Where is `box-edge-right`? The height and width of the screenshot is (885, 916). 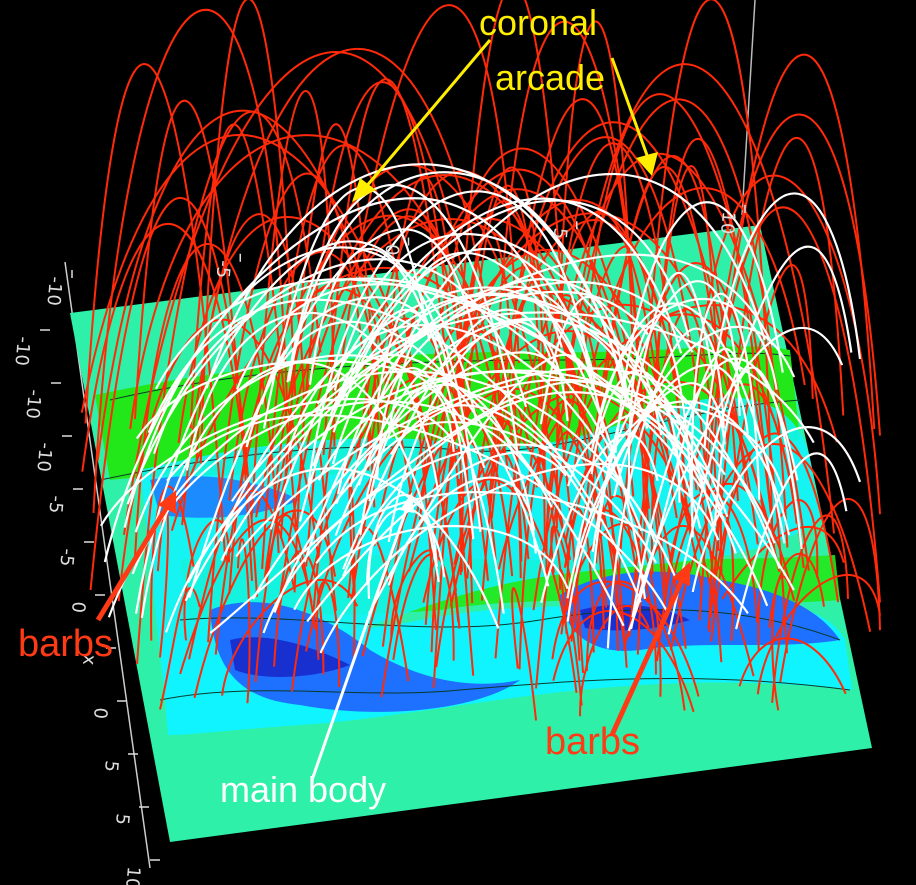 box-edge-right is located at coordinates (748, 108).